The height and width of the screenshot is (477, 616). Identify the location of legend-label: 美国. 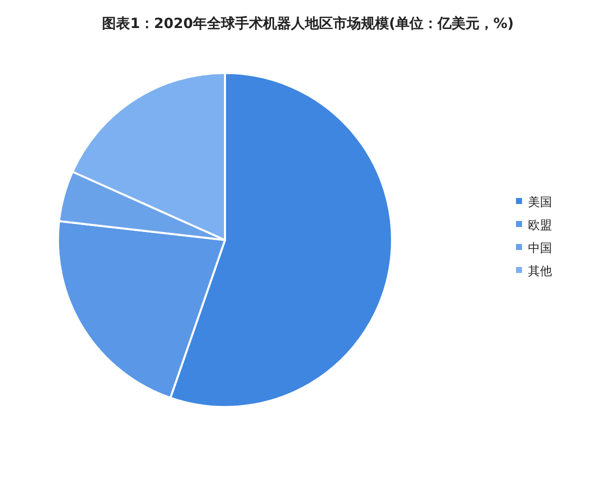
(540, 202).